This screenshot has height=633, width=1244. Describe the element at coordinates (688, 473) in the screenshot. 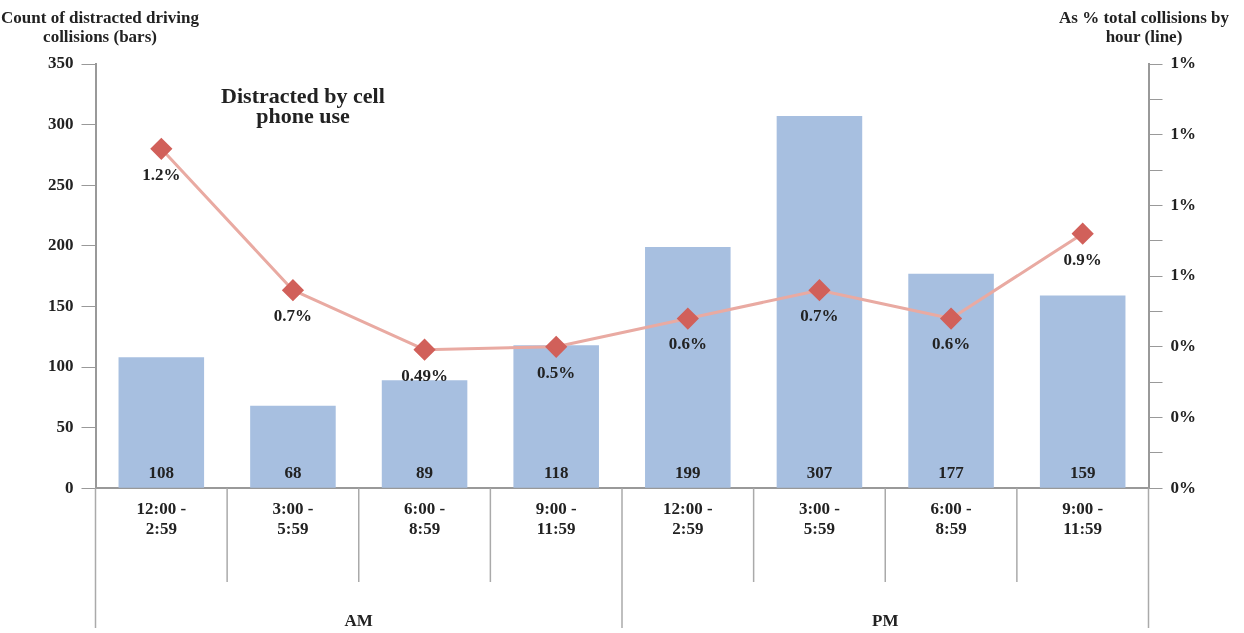

I see `data-label: 199` at that location.